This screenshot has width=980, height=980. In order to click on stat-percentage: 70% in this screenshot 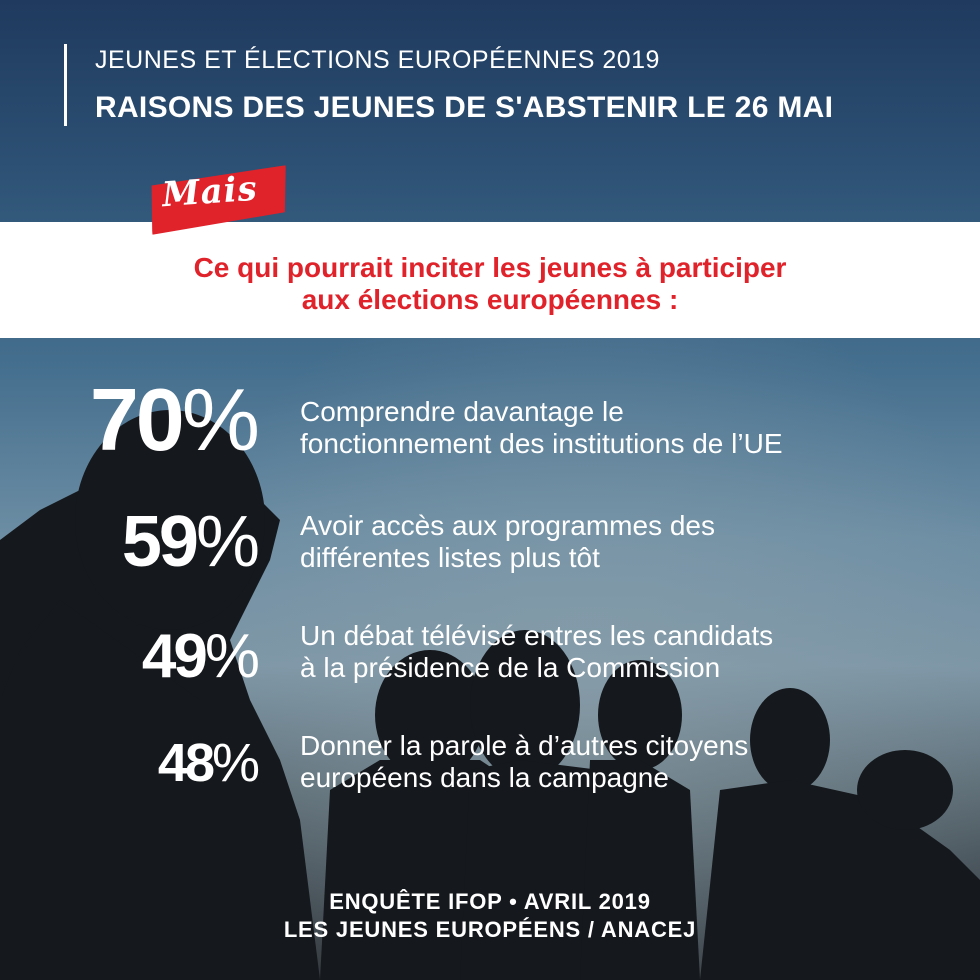, I will do `click(175, 420)`.